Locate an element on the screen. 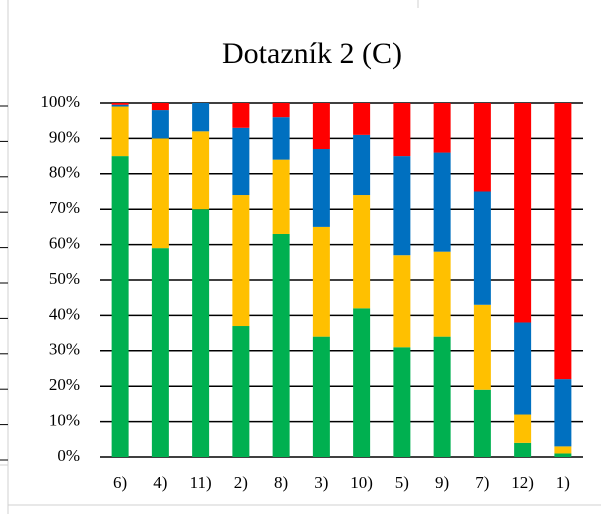 Image resolution: width=601 pixels, height=514 pixels. y-tick-label: 30% is located at coordinates (64, 349).